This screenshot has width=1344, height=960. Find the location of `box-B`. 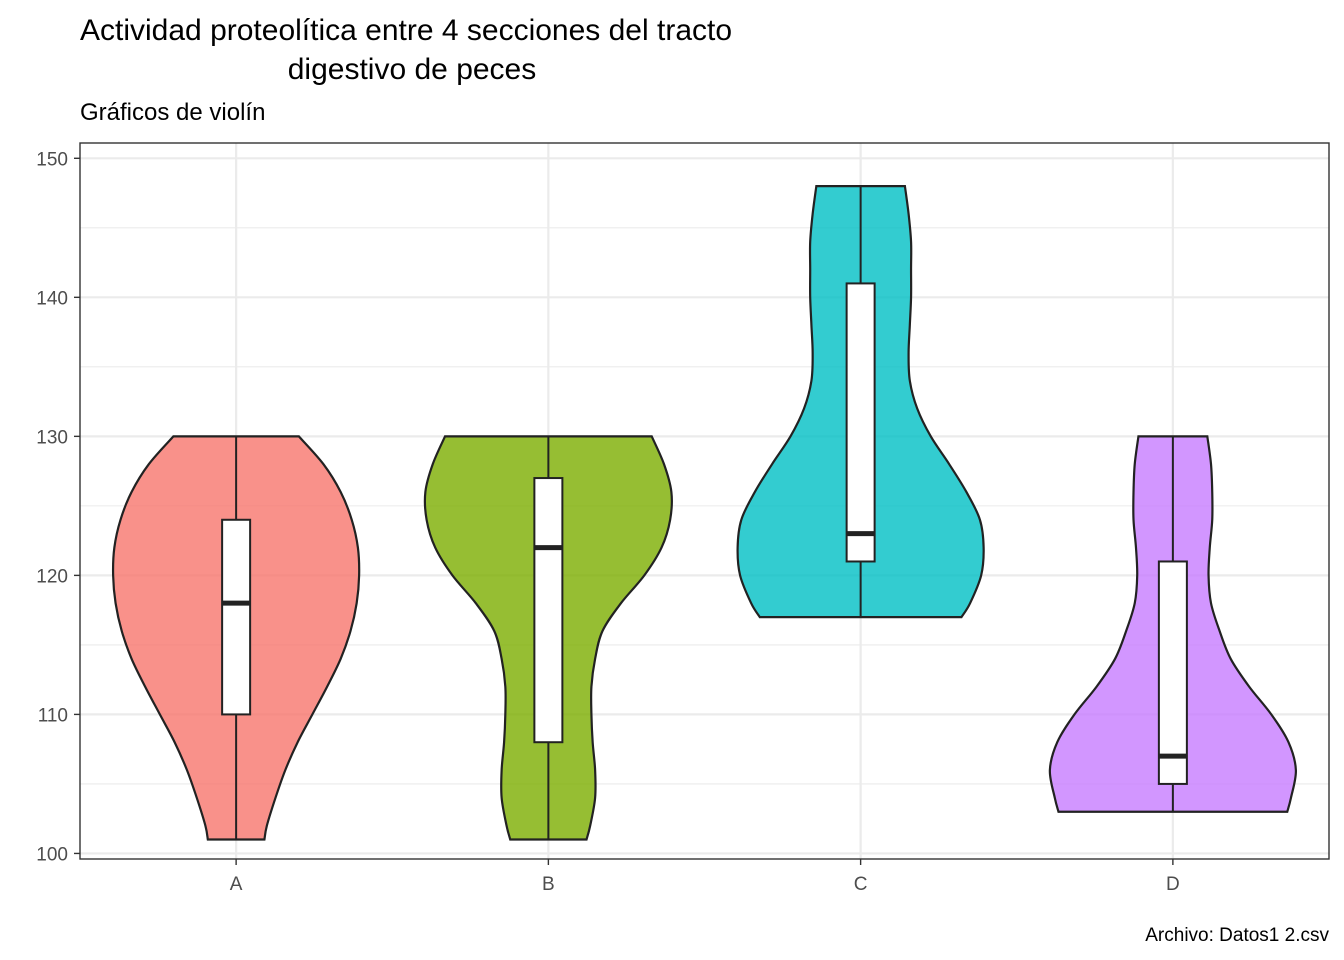

box-B is located at coordinates (548, 610).